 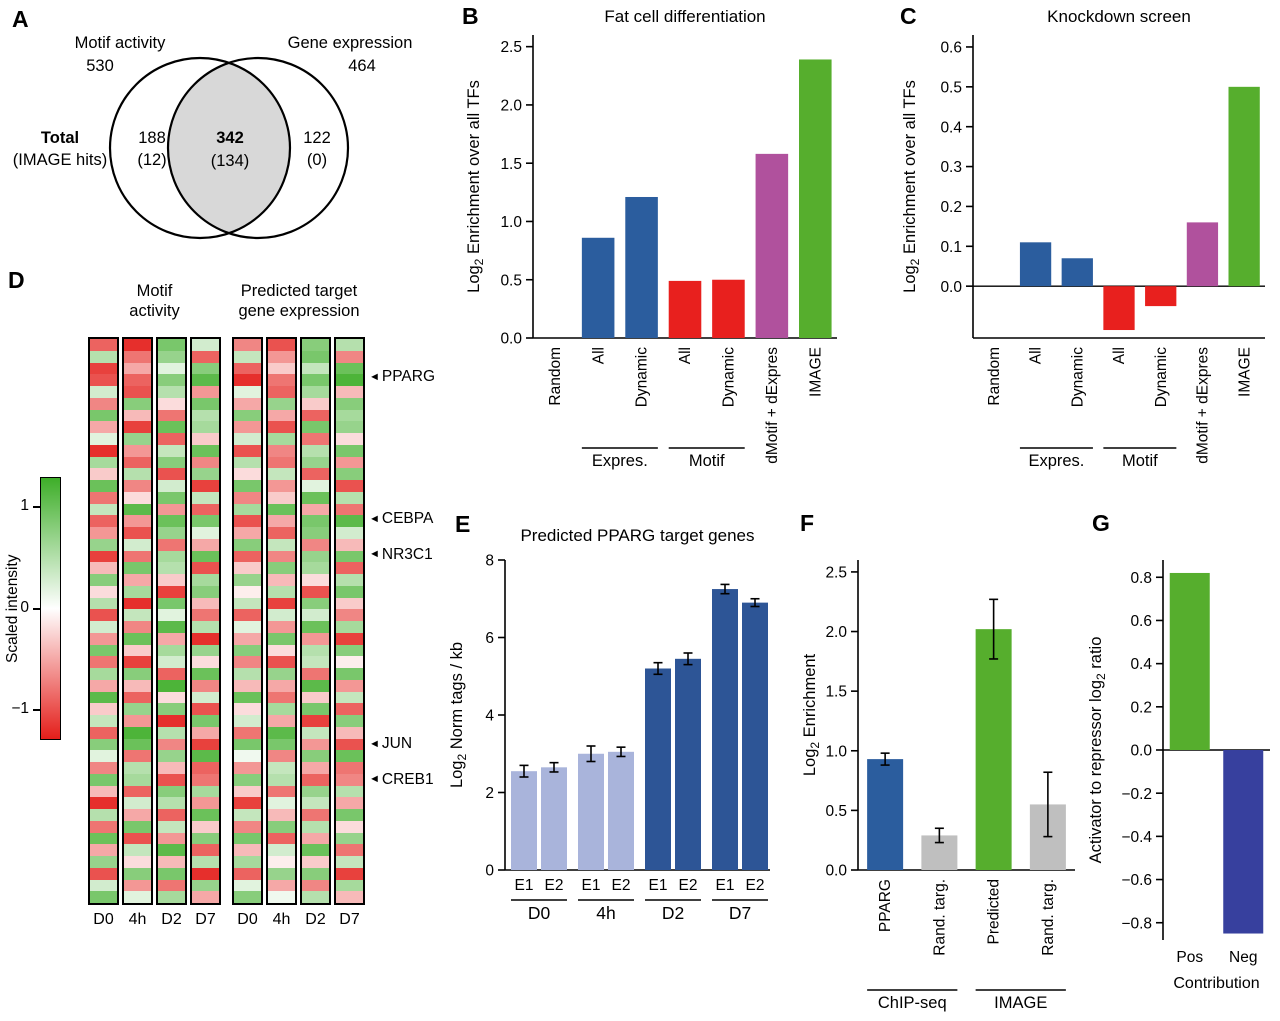 What do you see at coordinates (1161, 296) in the screenshot?
I see `bar-dynamic` at bounding box center [1161, 296].